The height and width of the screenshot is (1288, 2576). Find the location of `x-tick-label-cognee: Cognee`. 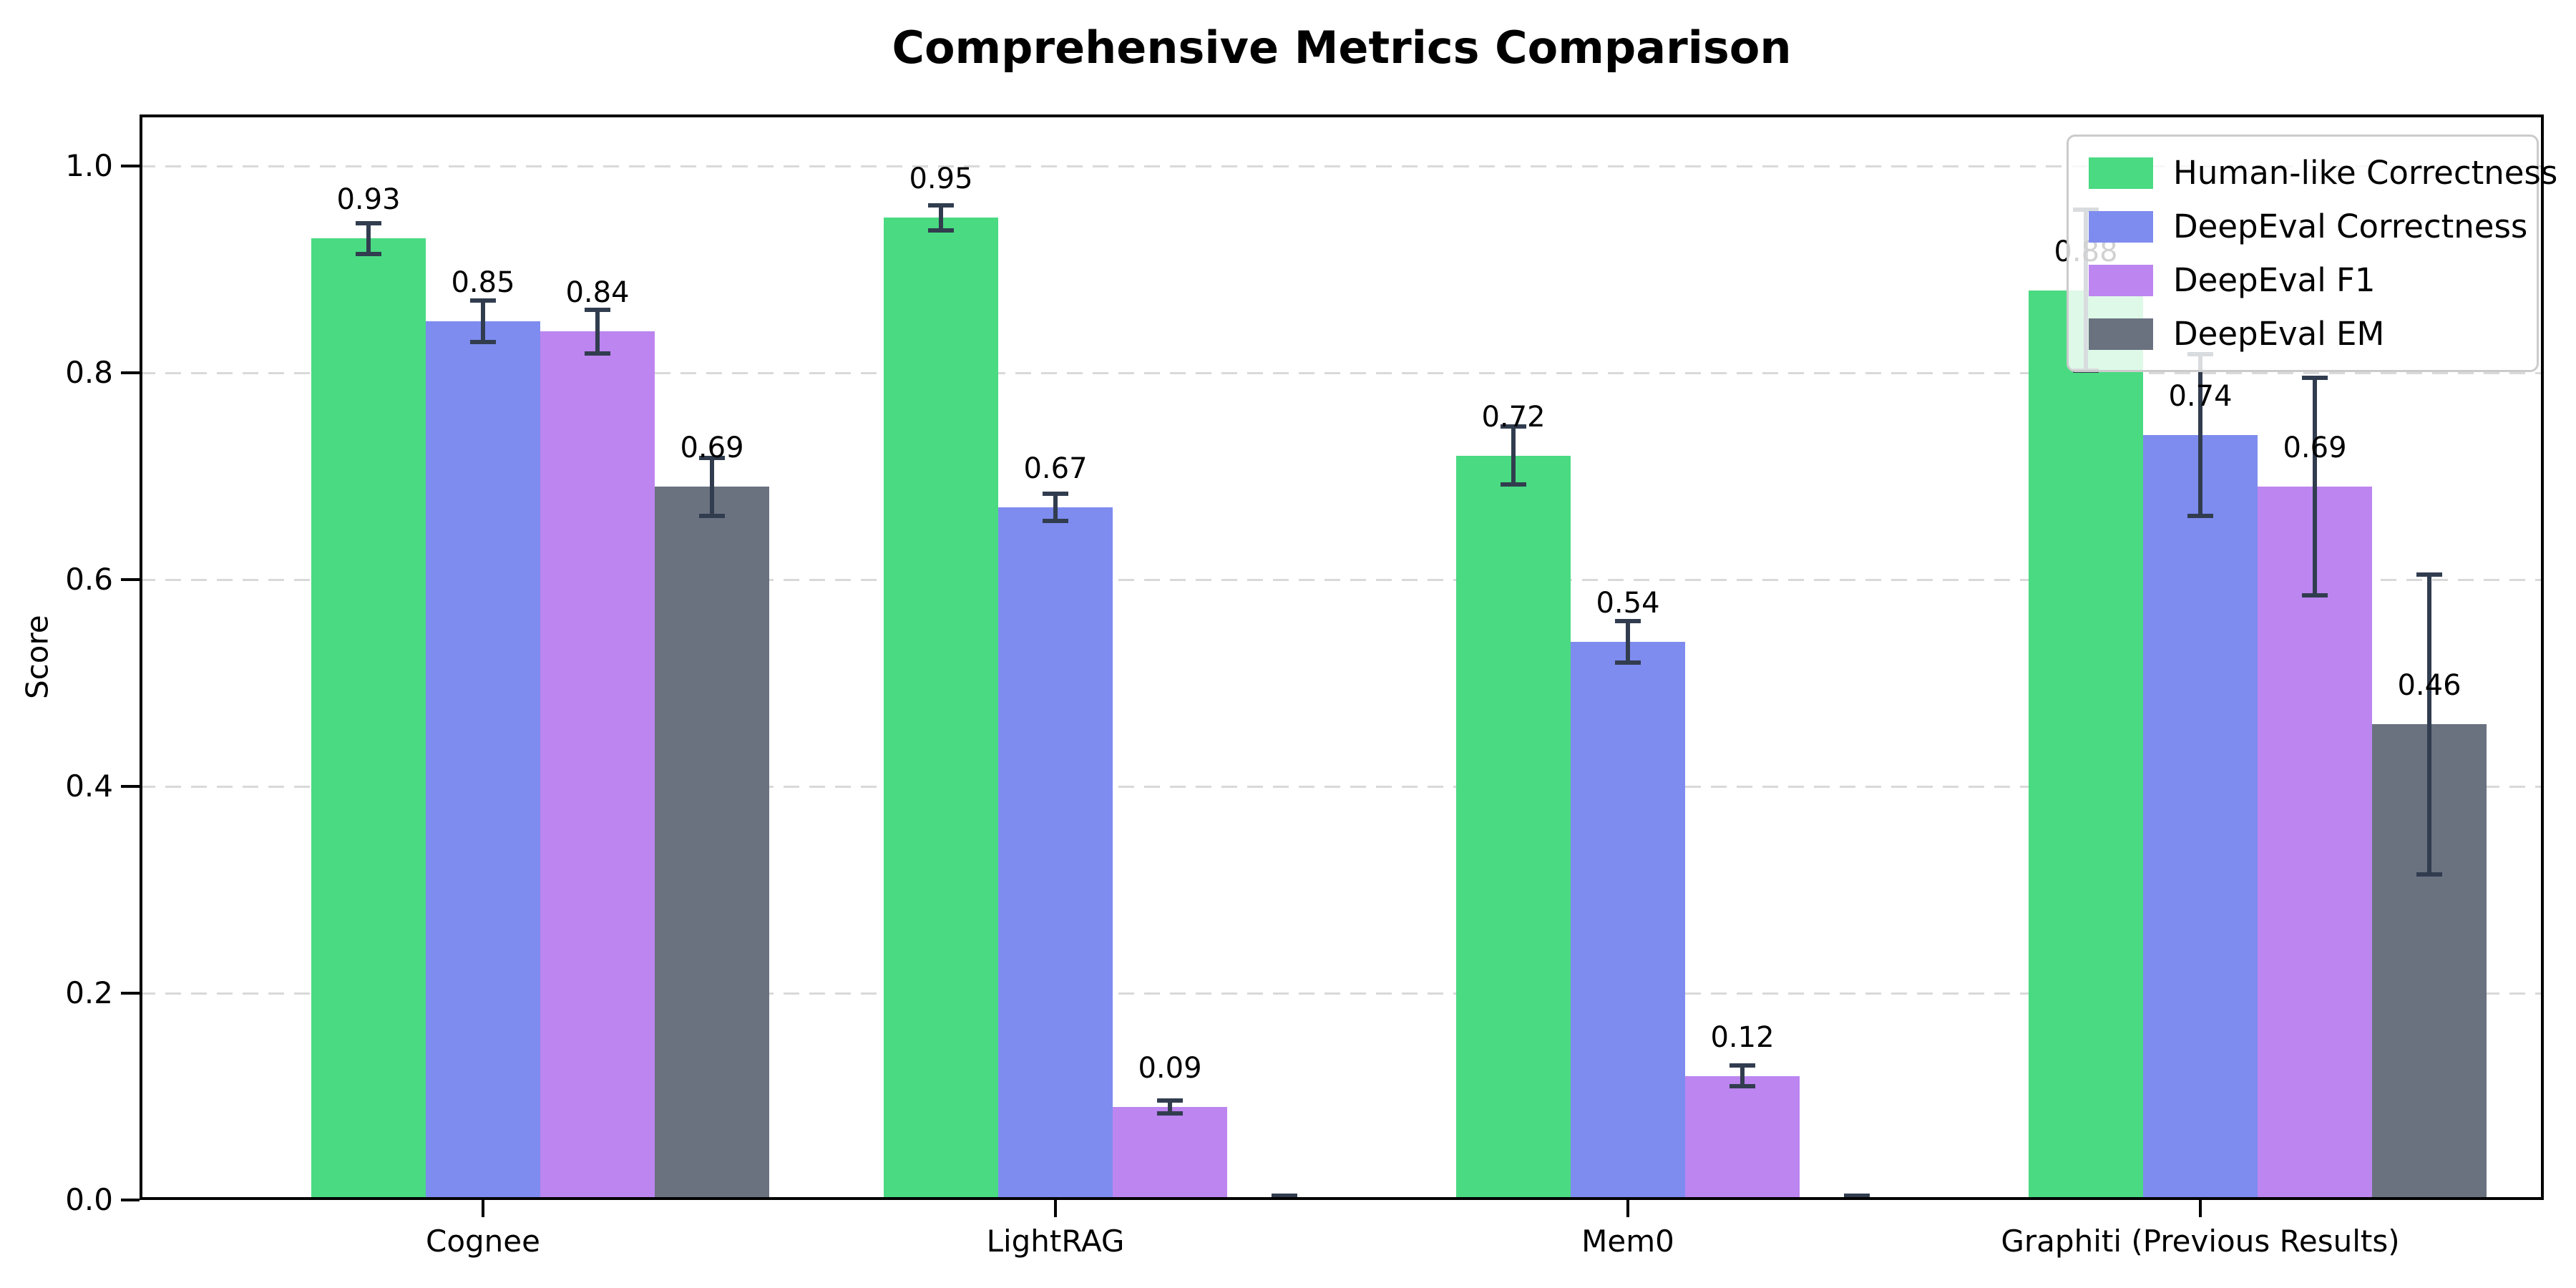

x-tick-label-cognee: Cognee is located at coordinates (483, 1241).